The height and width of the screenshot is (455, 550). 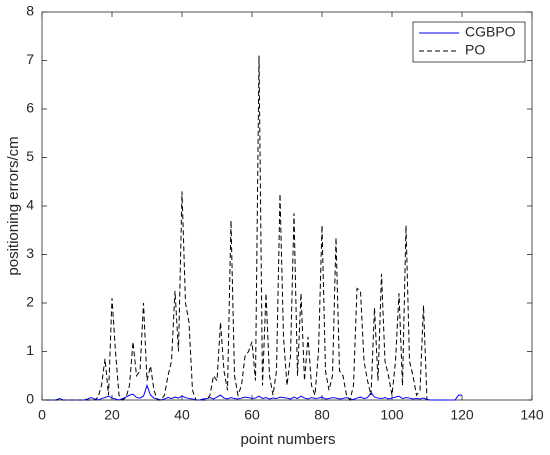 I want to click on x-axis-label: point numbers, so click(x=287, y=439).